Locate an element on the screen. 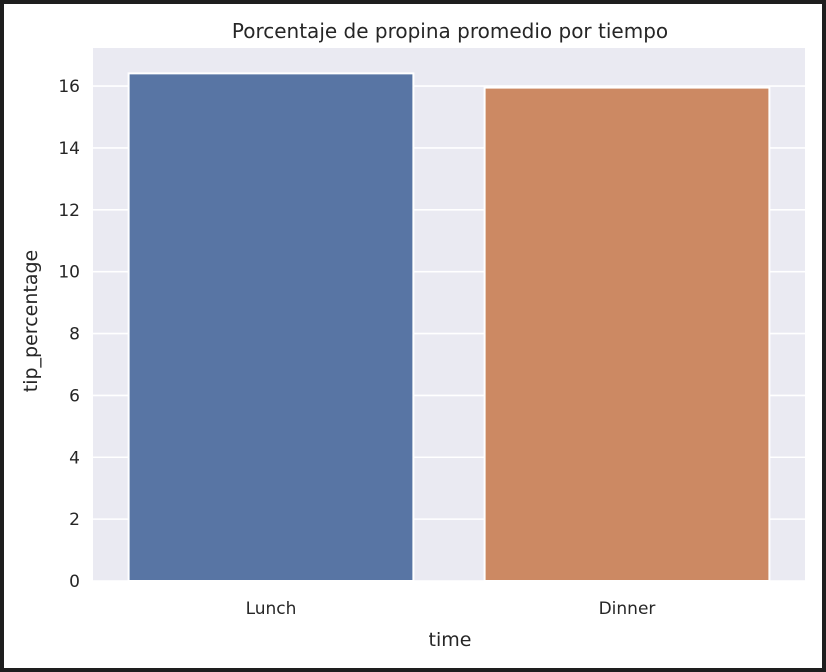 This screenshot has height=672, width=826. y-tick-label: 14 is located at coordinates (69, 149).